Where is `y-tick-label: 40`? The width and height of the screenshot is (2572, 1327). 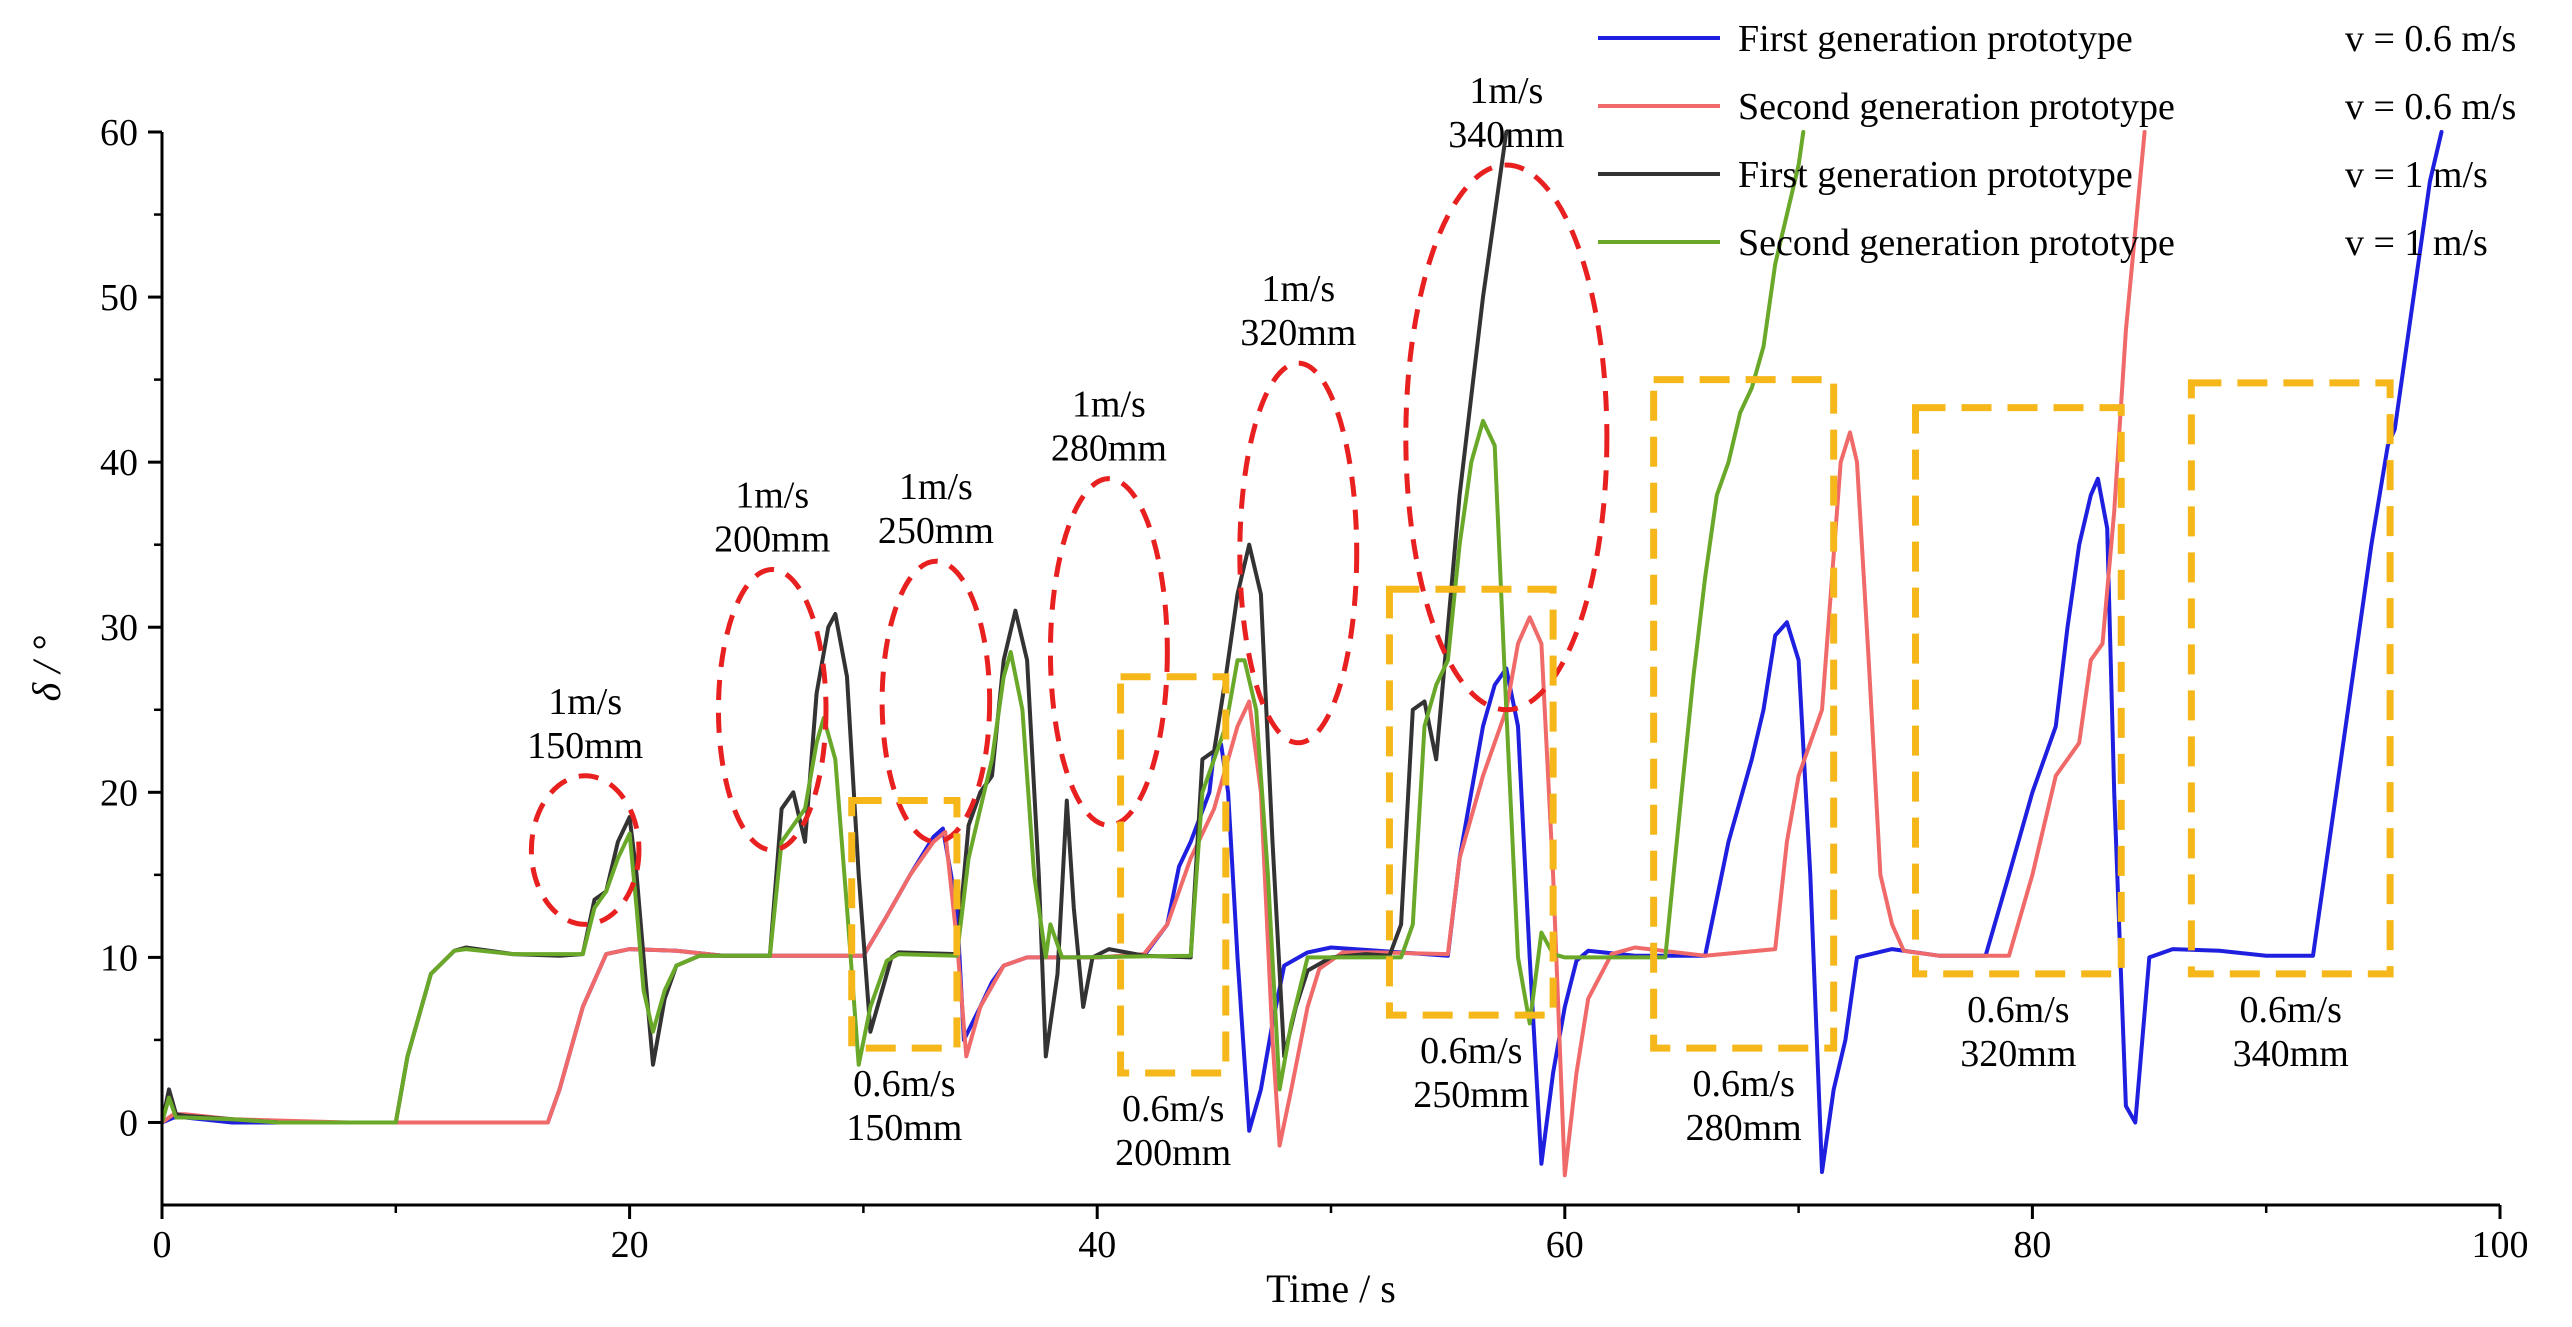
y-tick-label: 40 is located at coordinates (119, 463).